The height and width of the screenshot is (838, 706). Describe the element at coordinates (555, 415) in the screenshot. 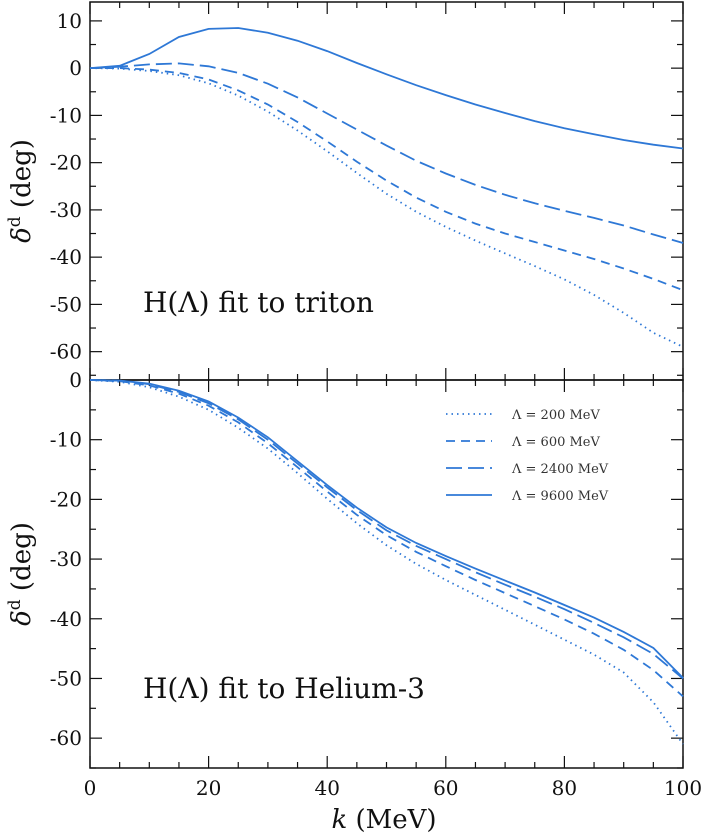

I see `legend-label: Λ = 200 MeV` at that location.